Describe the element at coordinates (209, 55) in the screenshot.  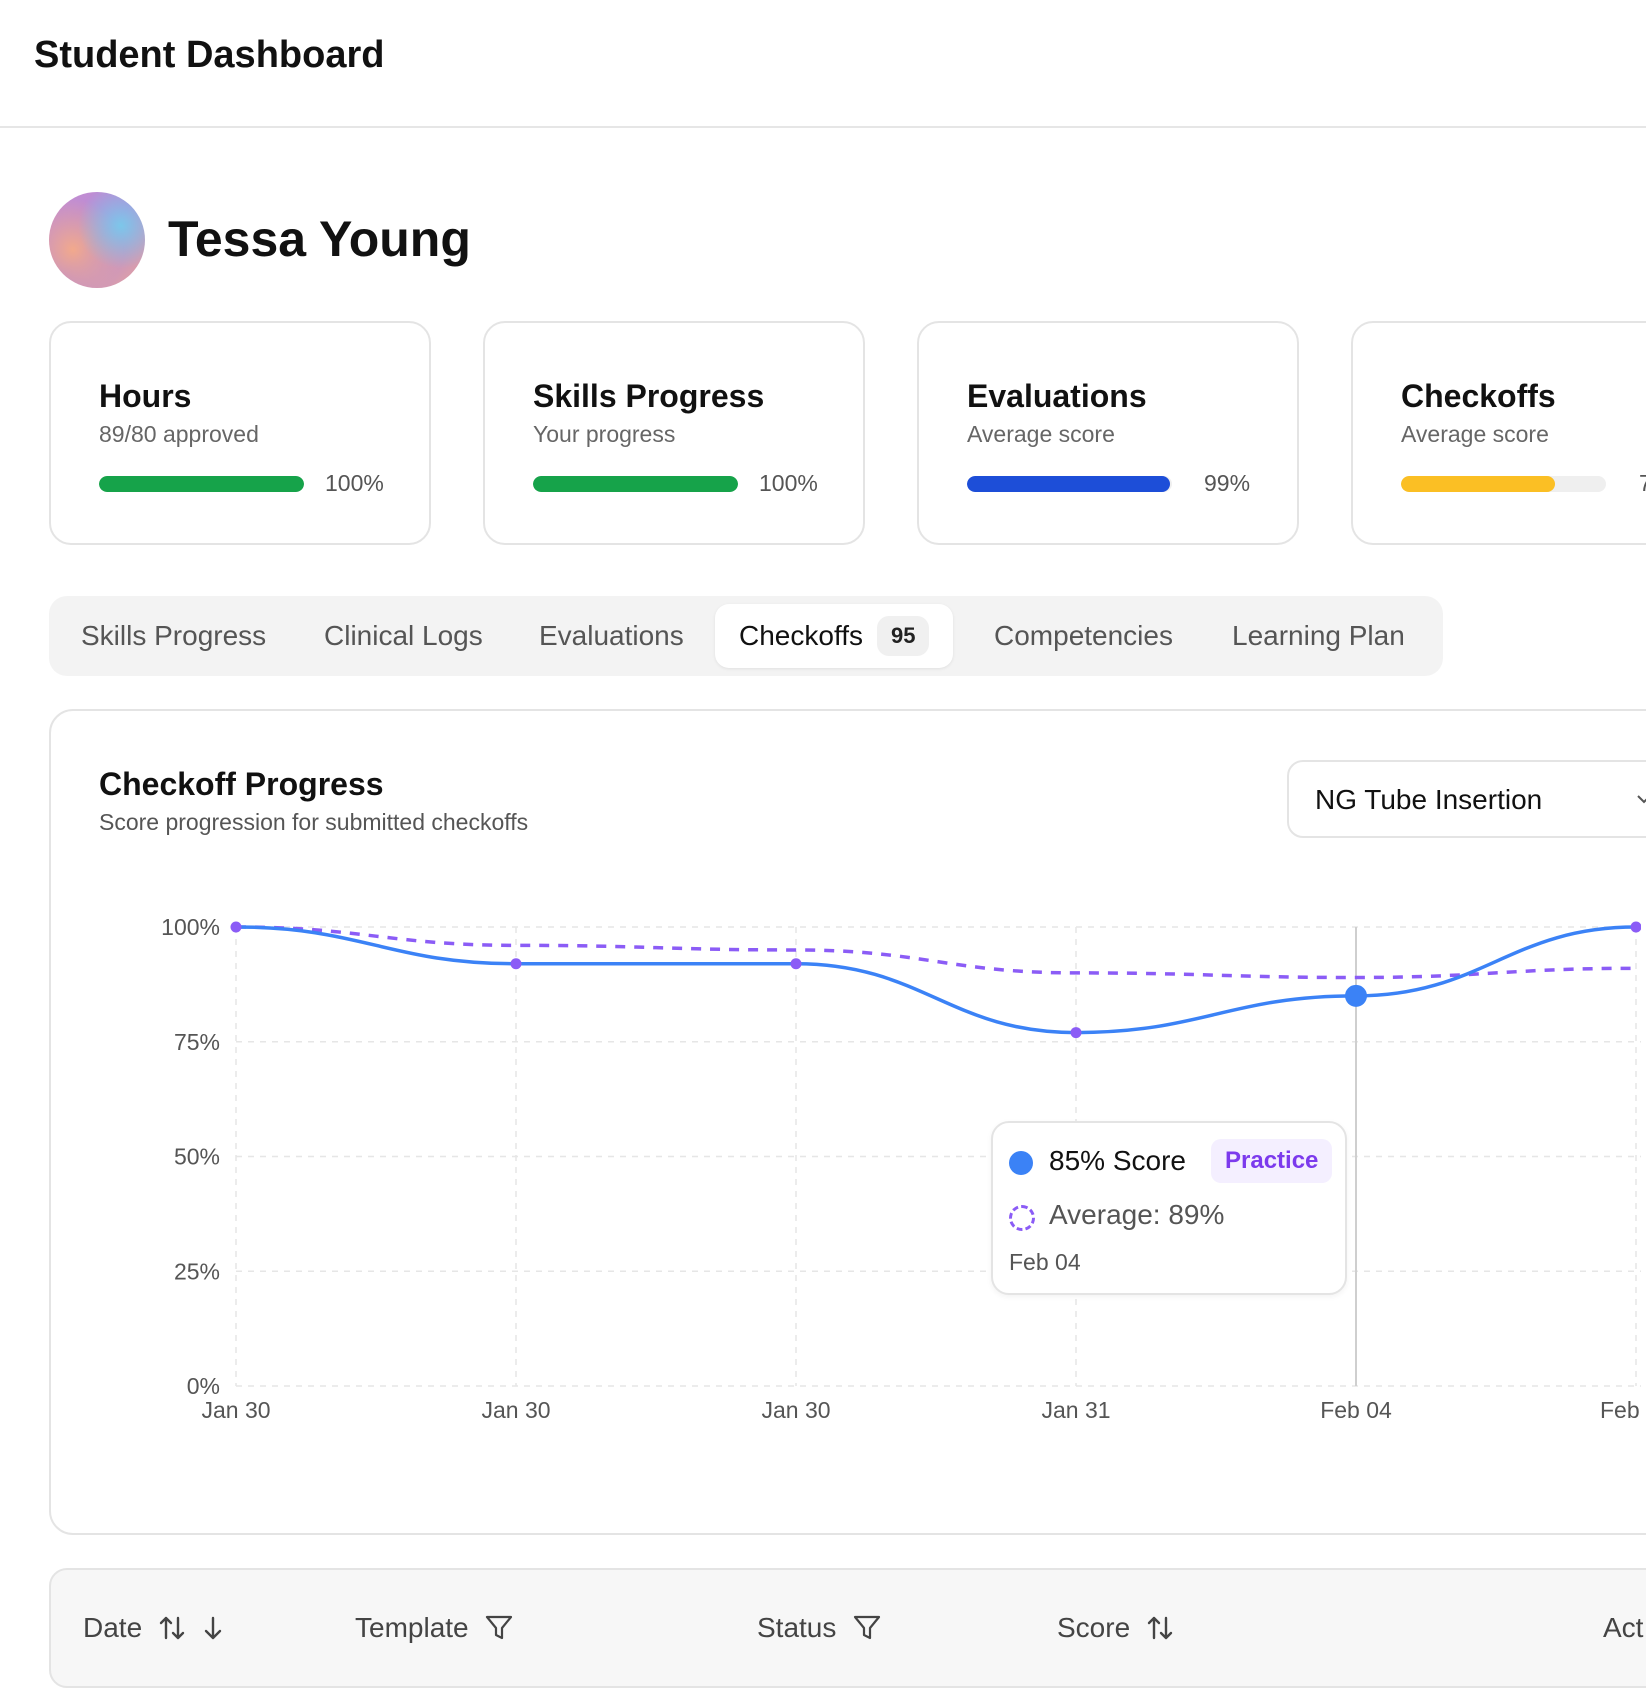
I see `page-title: Student Dashboard` at that location.